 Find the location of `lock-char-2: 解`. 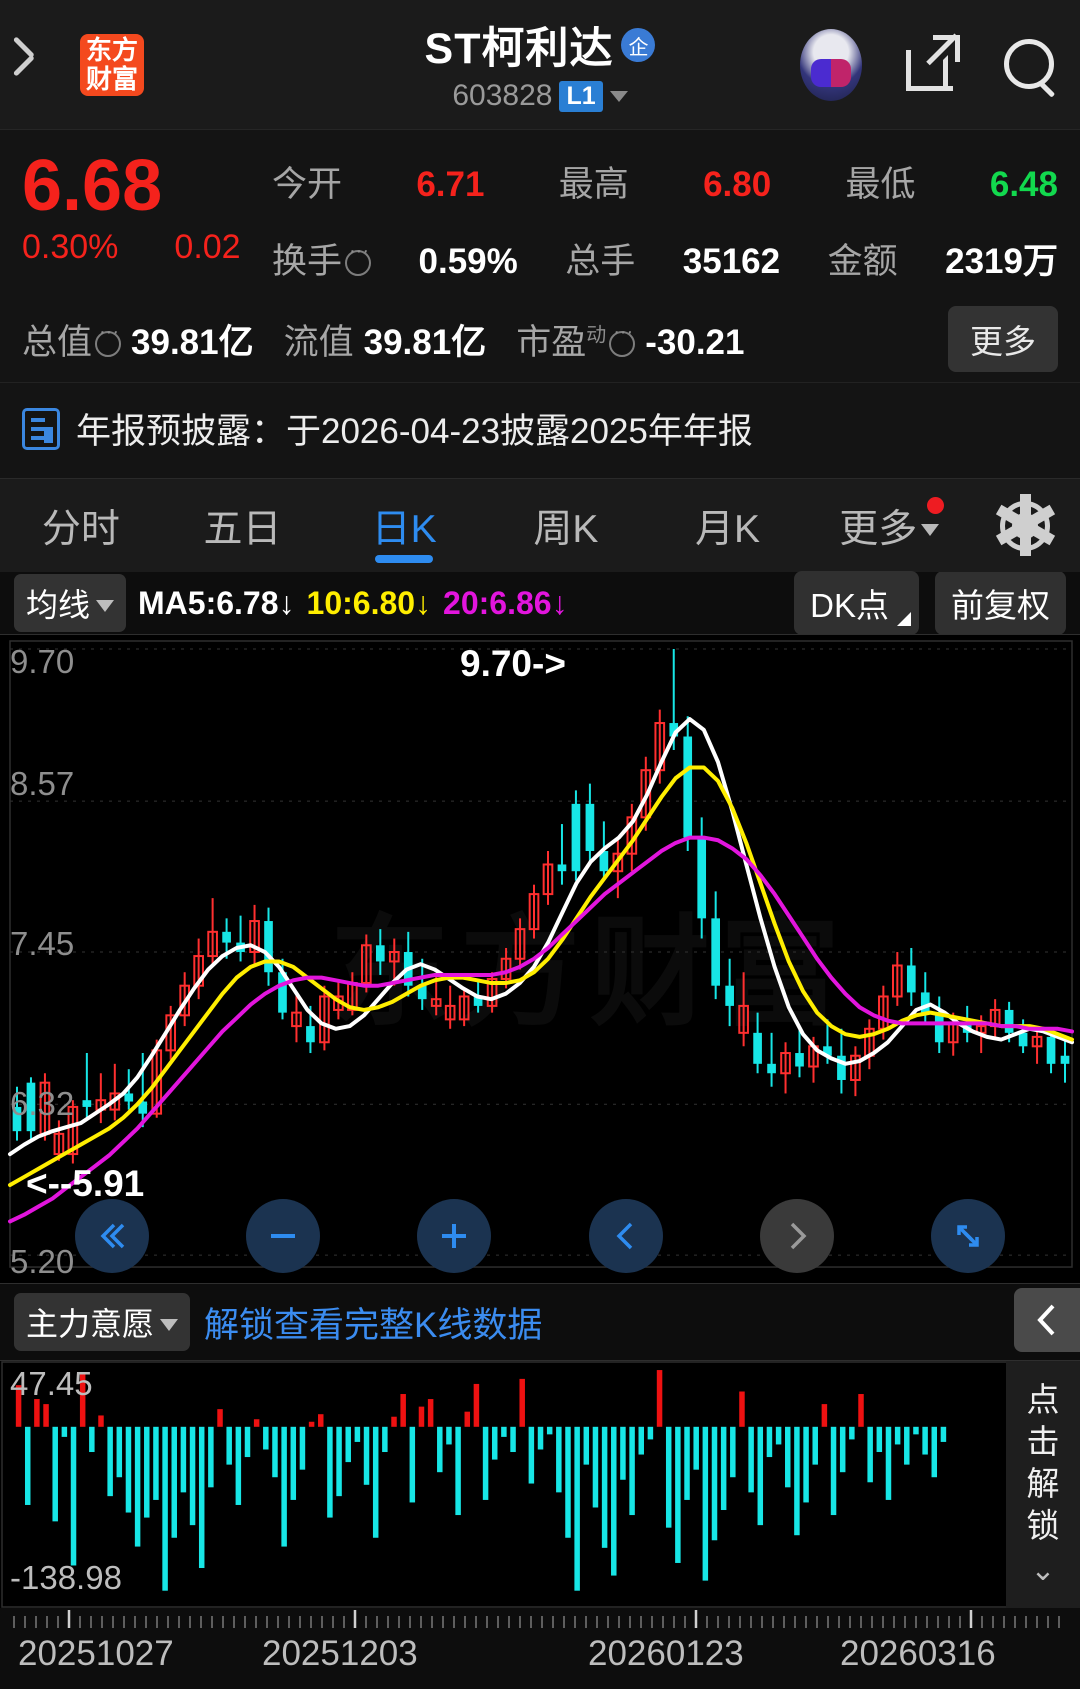

lock-char-2: 解 is located at coordinates (1043, 1483).